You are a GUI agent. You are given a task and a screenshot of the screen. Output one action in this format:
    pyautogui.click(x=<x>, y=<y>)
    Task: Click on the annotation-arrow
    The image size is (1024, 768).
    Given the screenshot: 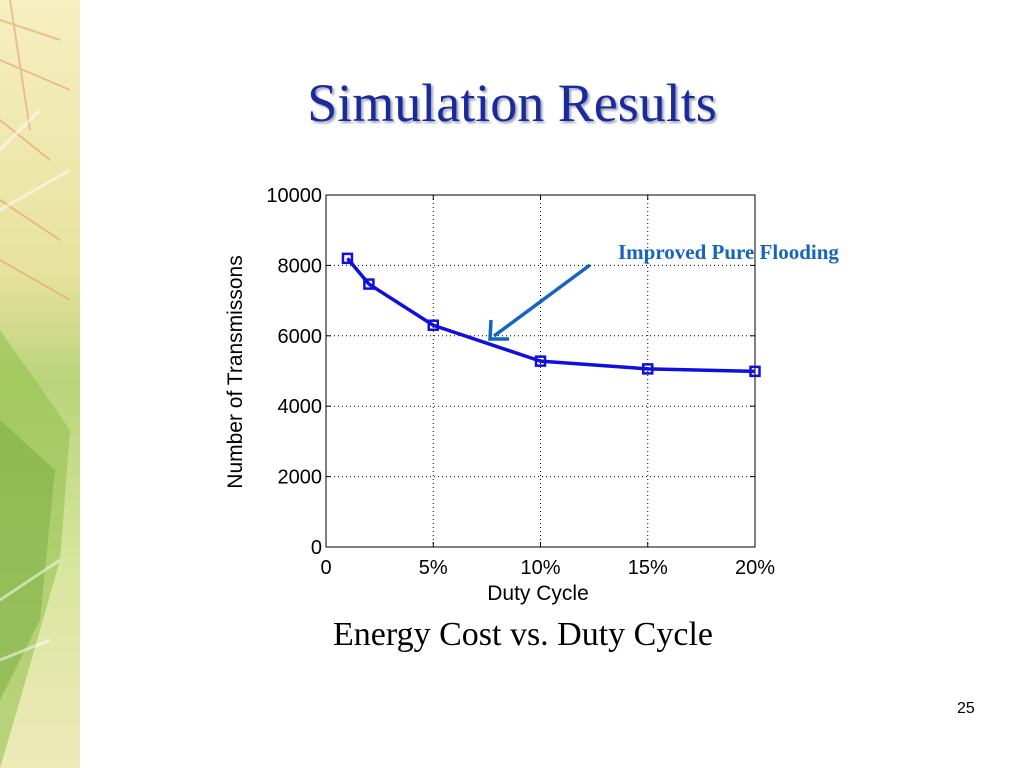 What is the action you would take?
    pyautogui.click(x=540, y=302)
    